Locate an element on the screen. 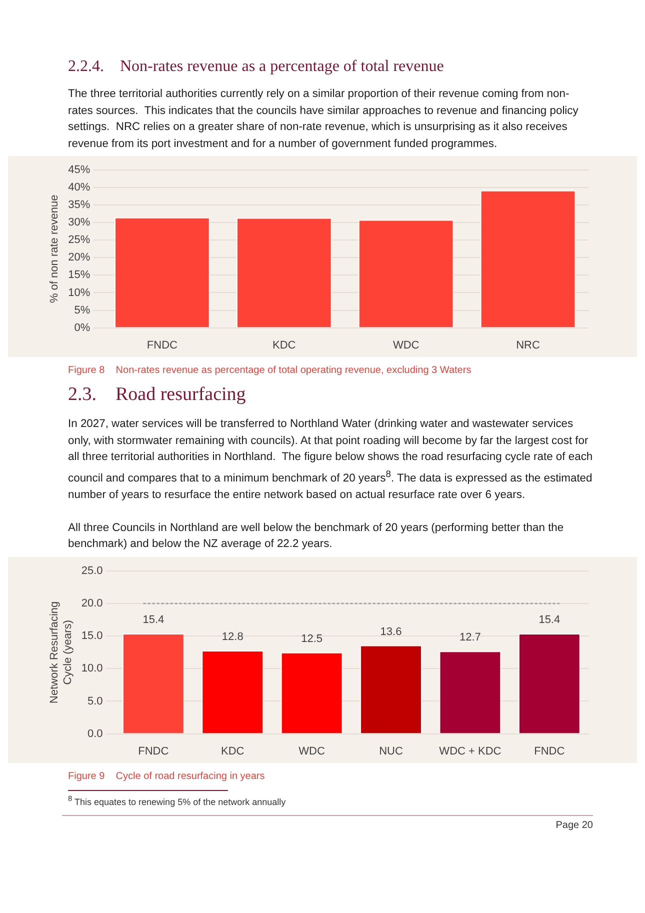 This screenshot has width=645, height=913. chart-subtitle: The three territorial authorities currently rely on a similar proportion of their revenue coming from non-rates sources. This indicates that the councils have similar approaches to revenue and financing policy settings. NRC relies on a greater share of non-rate revenue, which is unsurprising as it also receives revenue from its port investment and for a number of government funded programmes. is located at coordinates (324, 119).